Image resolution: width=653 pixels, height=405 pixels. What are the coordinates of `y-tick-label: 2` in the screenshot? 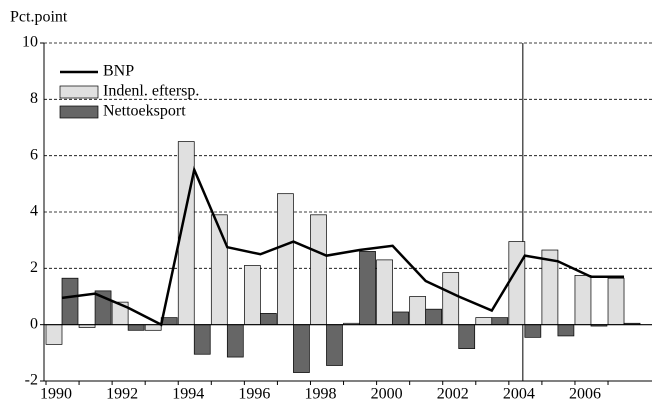 It's located at (34, 267).